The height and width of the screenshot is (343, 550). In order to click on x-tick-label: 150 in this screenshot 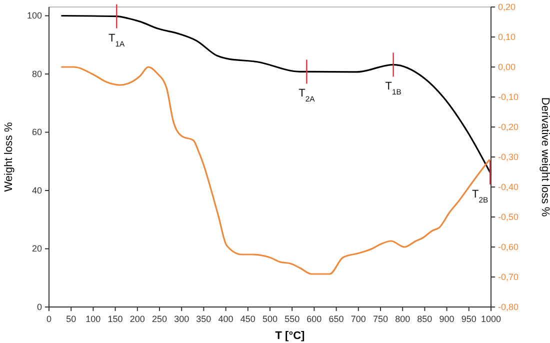, I will do `click(115, 319)`.